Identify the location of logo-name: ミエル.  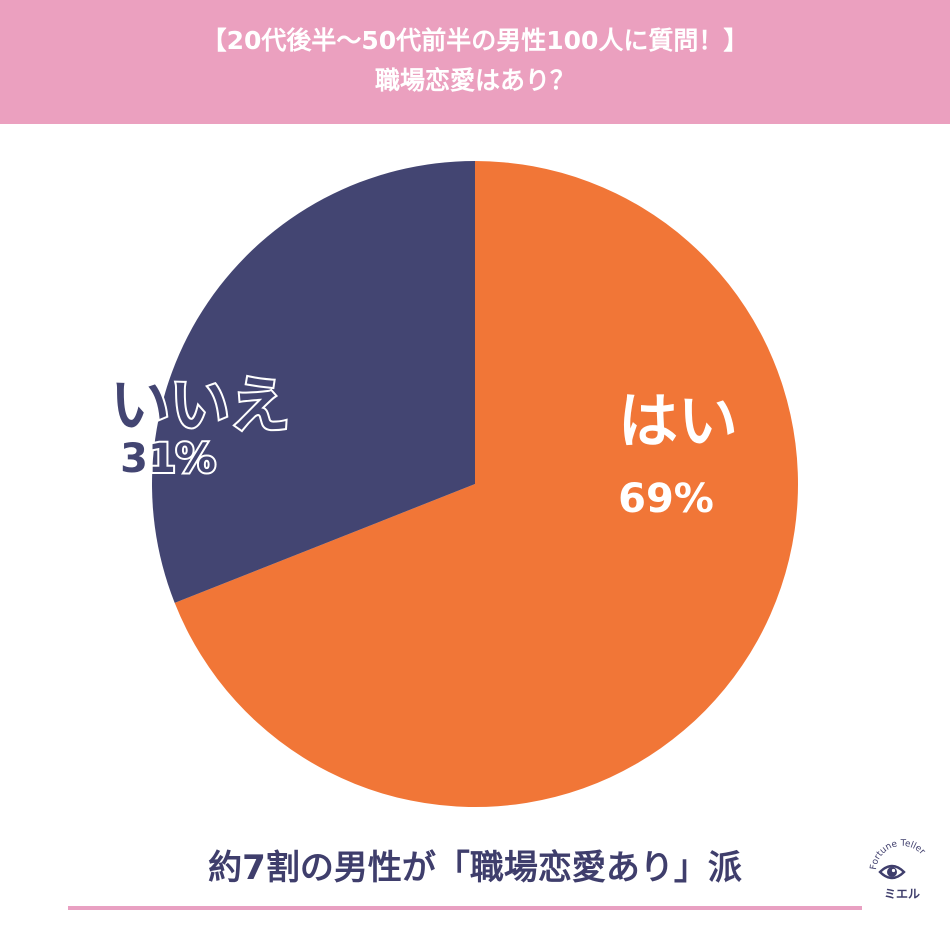
(902, 894).